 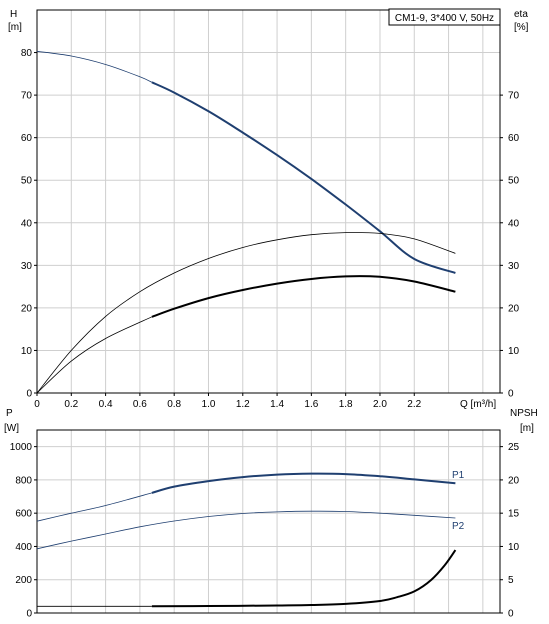 What do you see at coordinates (521, 14) in the screenshot?
I see `eta-axis-title: eta` at bounding box center [521, 14].